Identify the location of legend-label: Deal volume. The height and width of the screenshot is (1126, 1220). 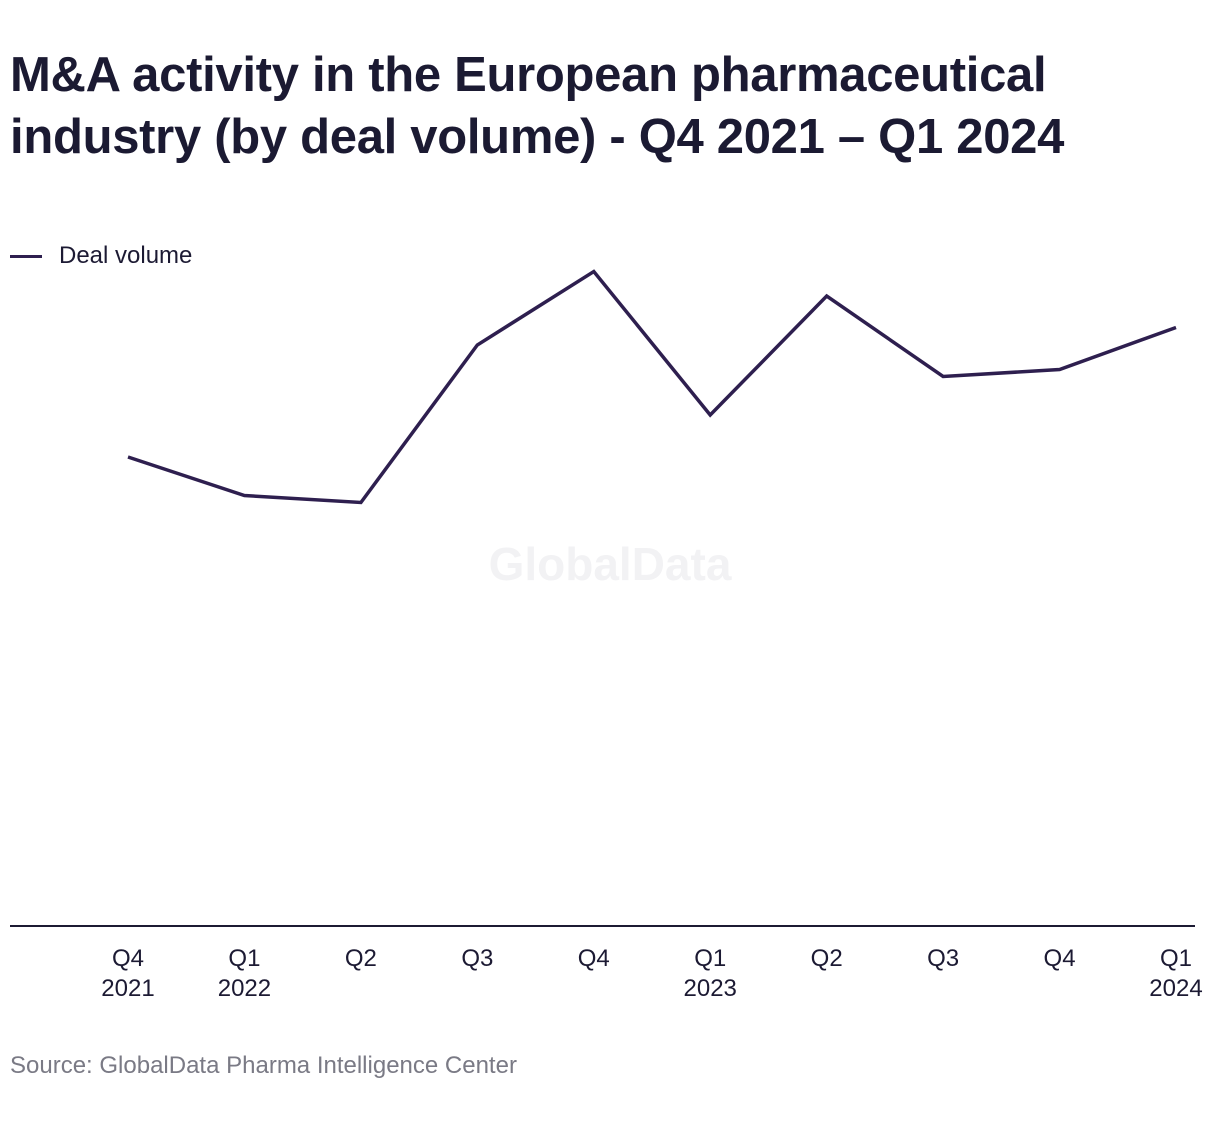
(126, 255).